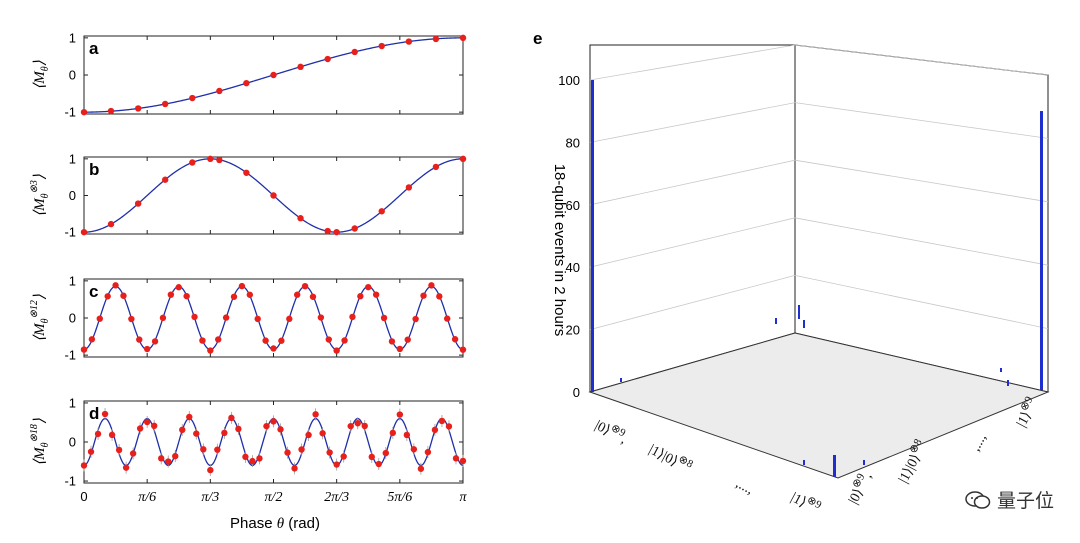 The width and height of the screenshot is (1080, 543). What do you see at coordinates (41, 74) in the screenshot?
I see `panel-a-ylabel: ⟨Mθ⟩` at bounding box center [41, 74].